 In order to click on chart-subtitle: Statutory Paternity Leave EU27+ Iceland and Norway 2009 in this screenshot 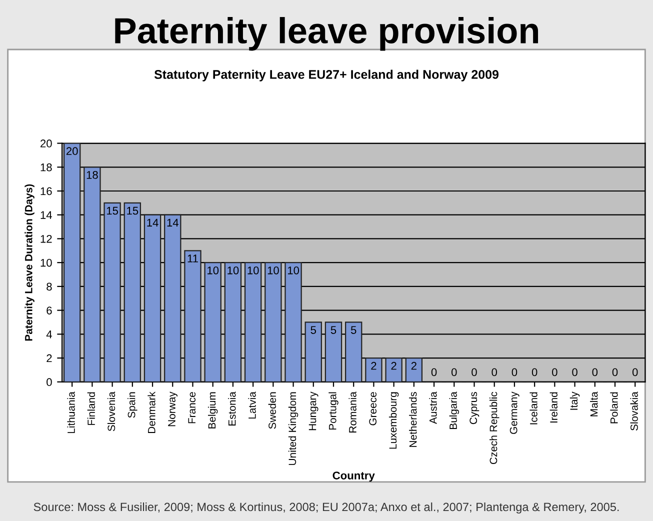, I will do `click(326, 76)`.